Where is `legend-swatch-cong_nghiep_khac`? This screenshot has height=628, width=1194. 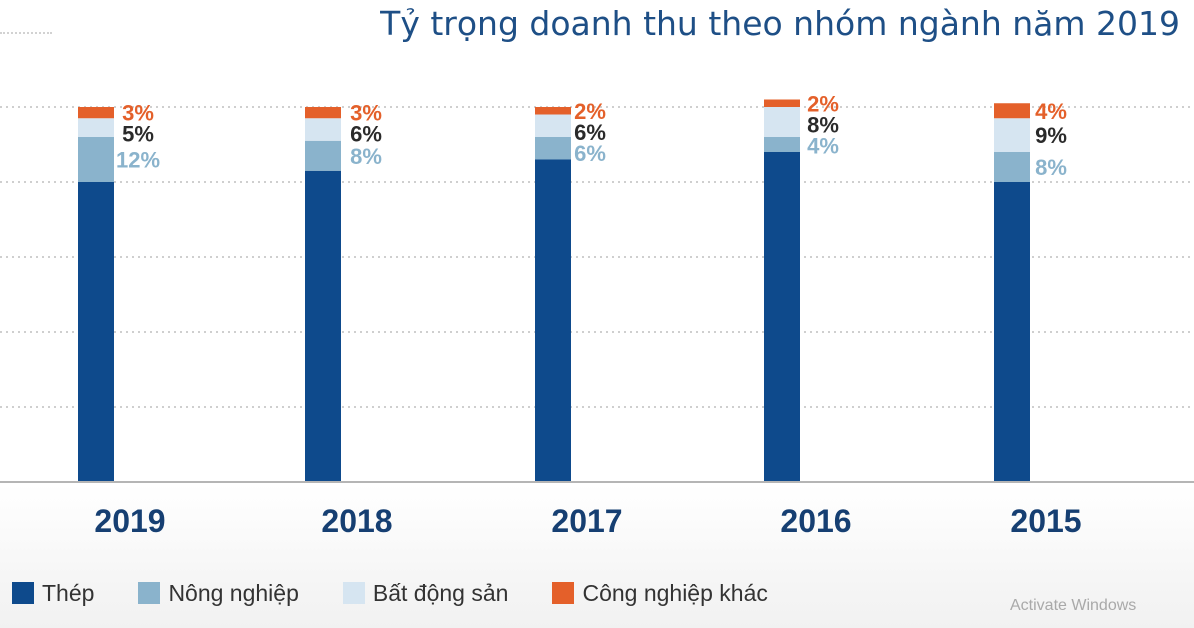
legend-swatch-cong_nghiep_khac is located at coordinates (563, 593).